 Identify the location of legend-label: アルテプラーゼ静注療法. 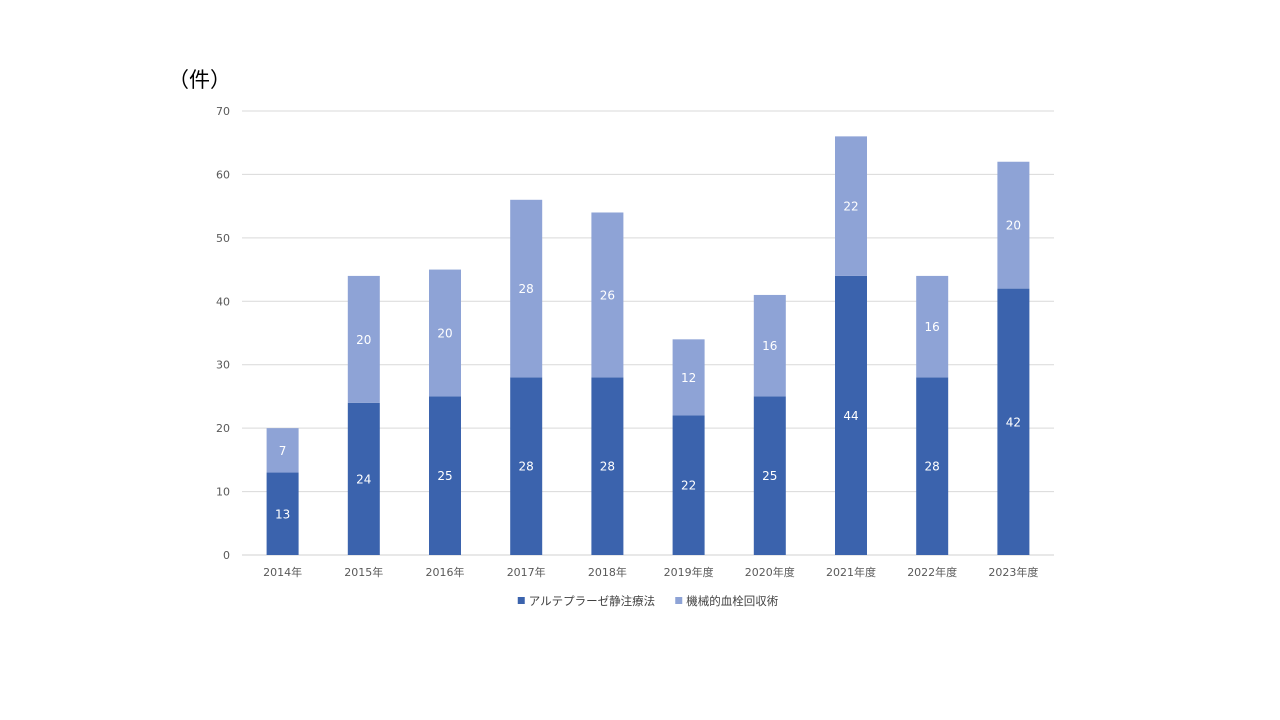
(592, 601).